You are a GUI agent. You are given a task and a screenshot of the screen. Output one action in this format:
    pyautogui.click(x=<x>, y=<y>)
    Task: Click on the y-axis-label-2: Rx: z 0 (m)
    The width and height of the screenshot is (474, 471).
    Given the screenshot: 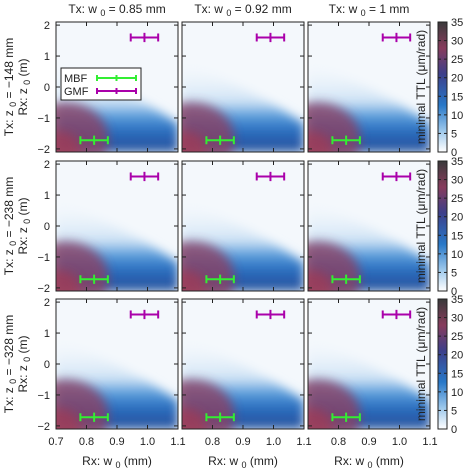 What is the action you would take?
    pyautogui.click(x=24, y=225)
    